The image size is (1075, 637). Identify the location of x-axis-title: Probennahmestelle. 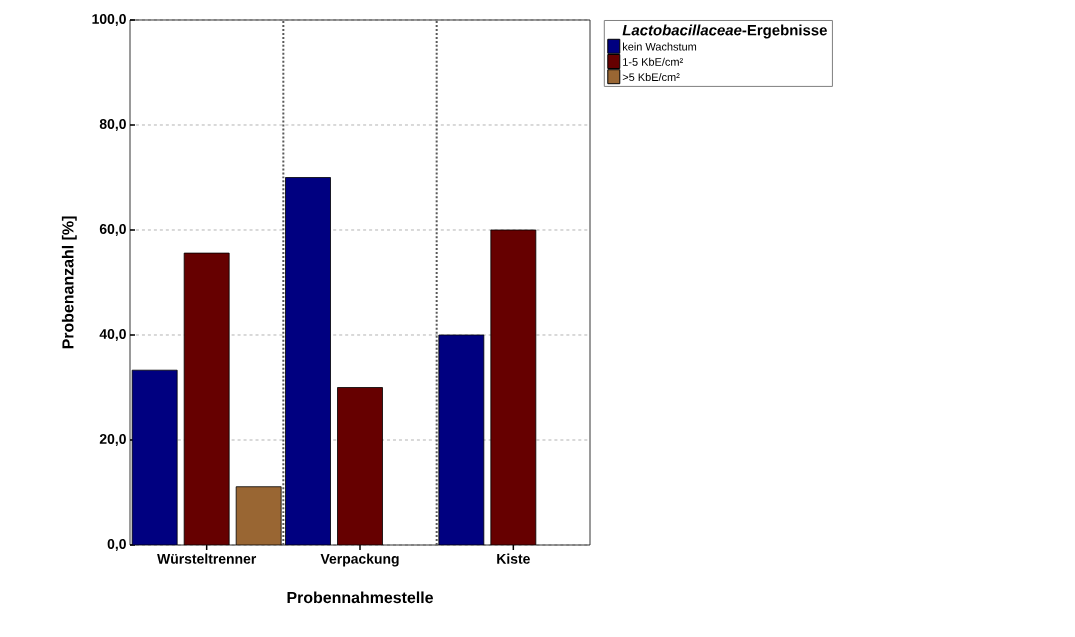
(360, 597).